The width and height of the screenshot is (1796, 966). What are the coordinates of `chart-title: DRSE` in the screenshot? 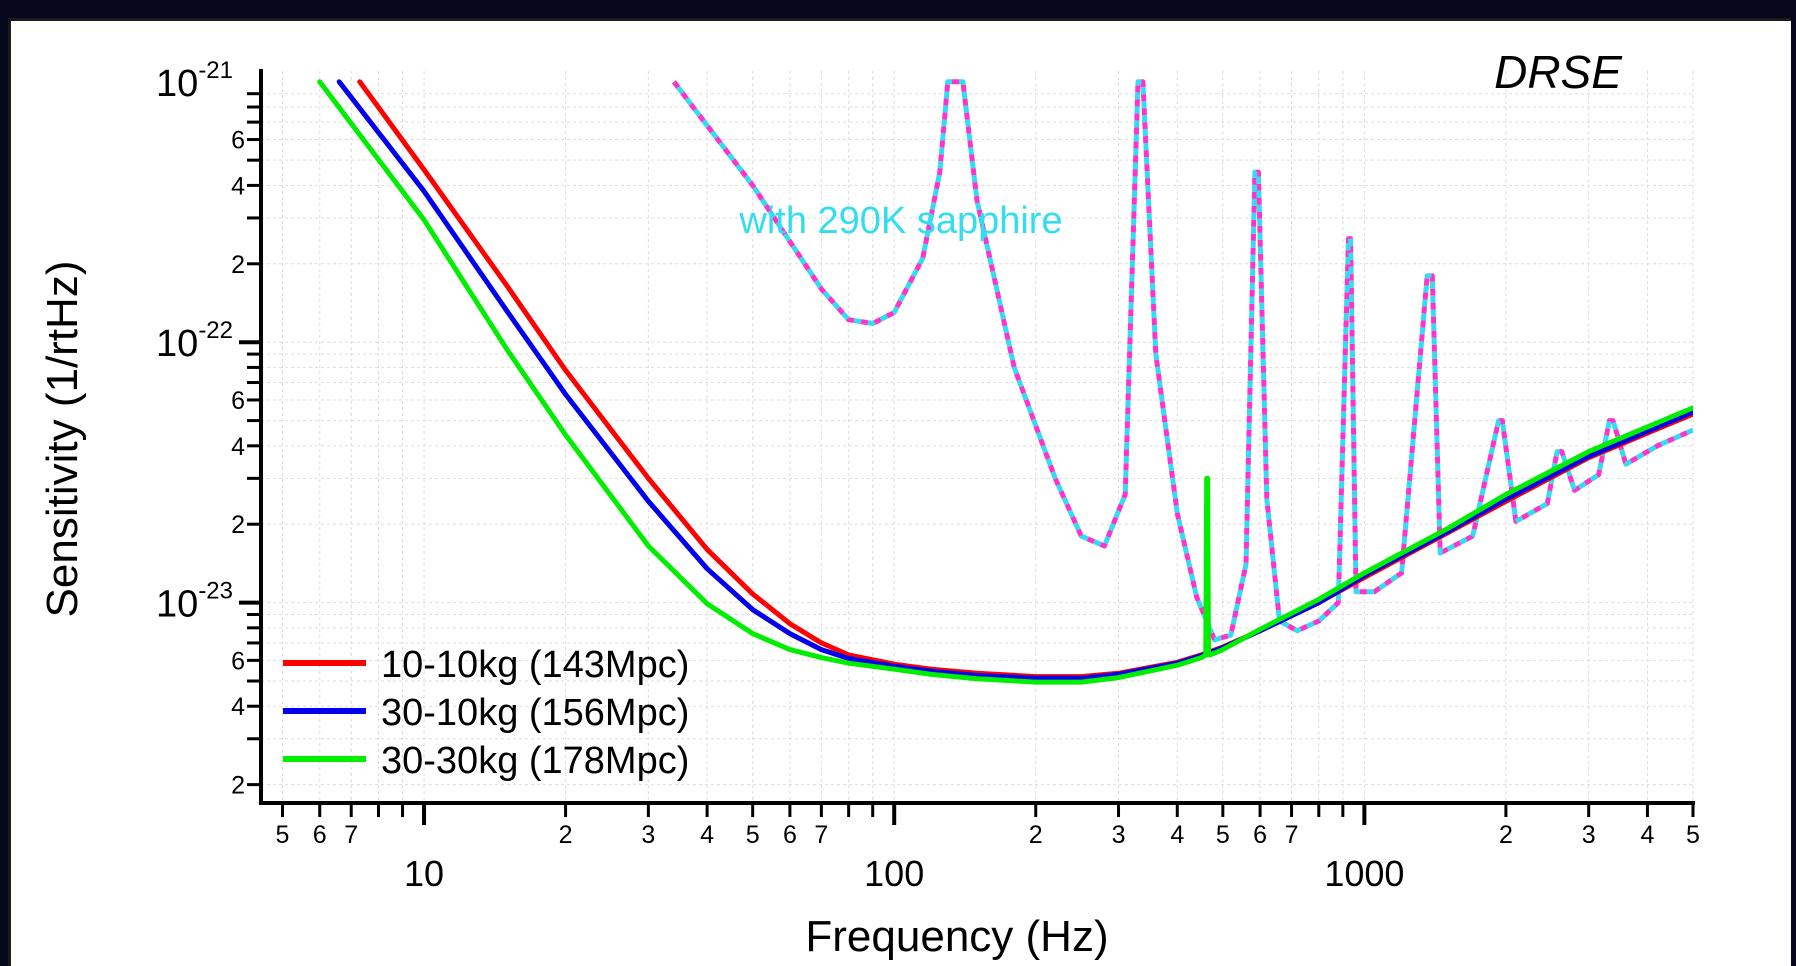 It's located at (1558, 72).